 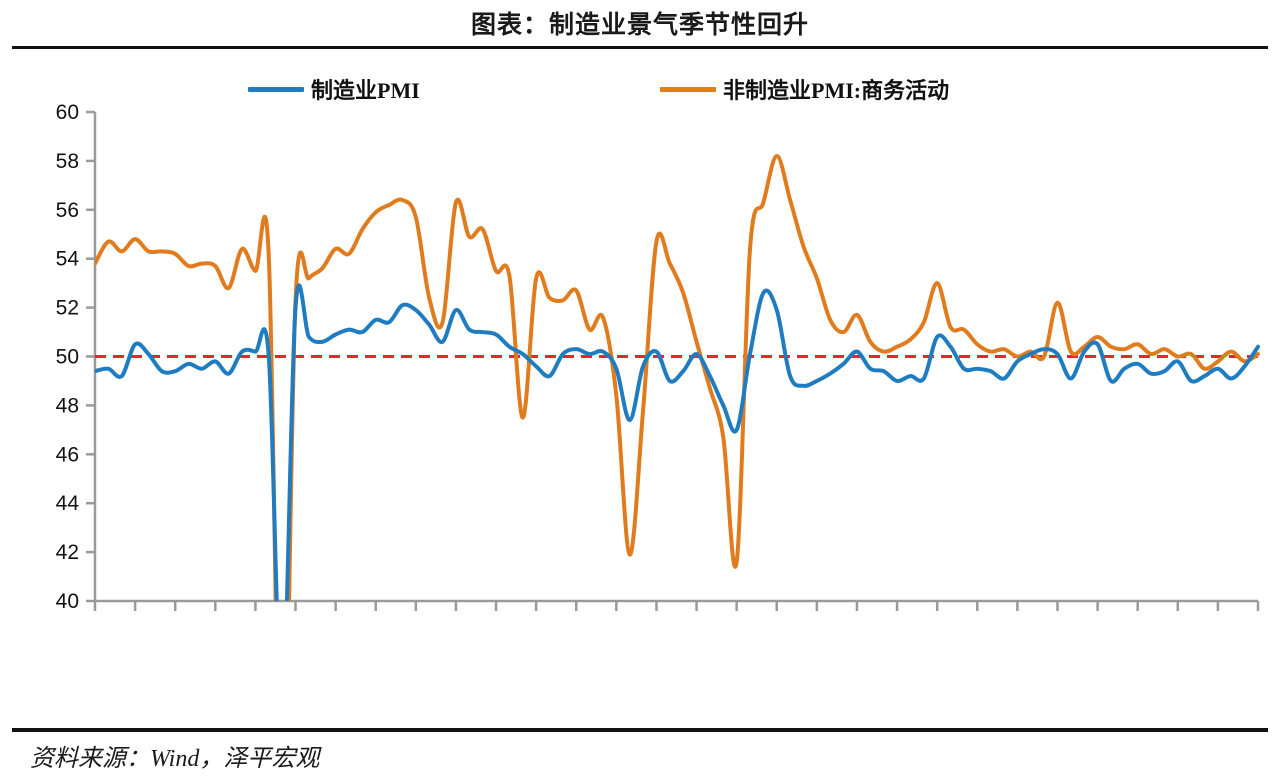 I want to click on footer-divider, so click(x=640, y=730).